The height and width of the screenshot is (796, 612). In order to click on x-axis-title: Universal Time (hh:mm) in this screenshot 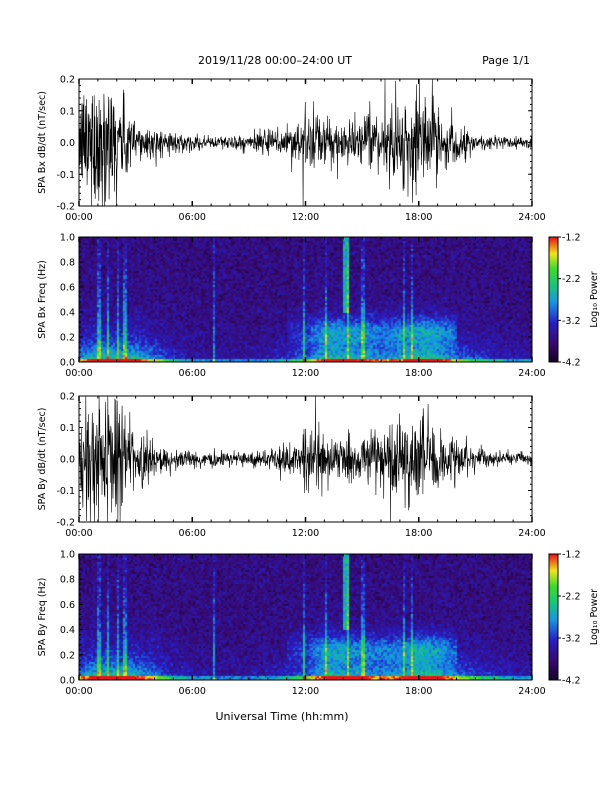, I will do `click(282, 716)`.